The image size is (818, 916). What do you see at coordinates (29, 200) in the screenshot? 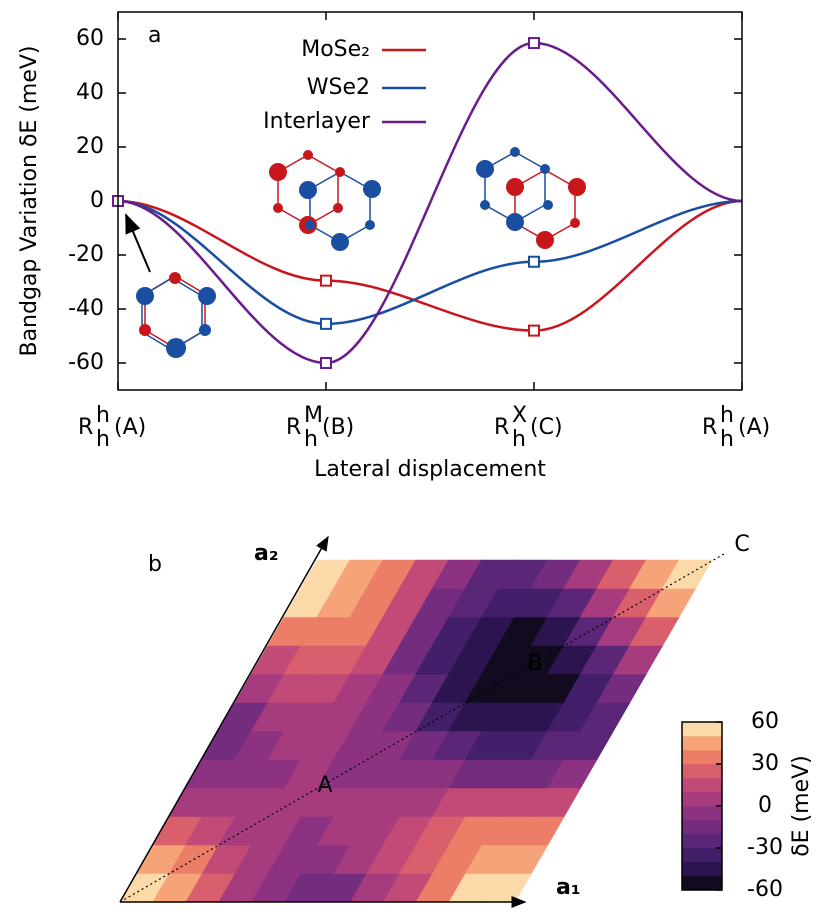
I see `y-axis-label: Bandgap Variation δE (meV)` at bounding box center [29, 200].